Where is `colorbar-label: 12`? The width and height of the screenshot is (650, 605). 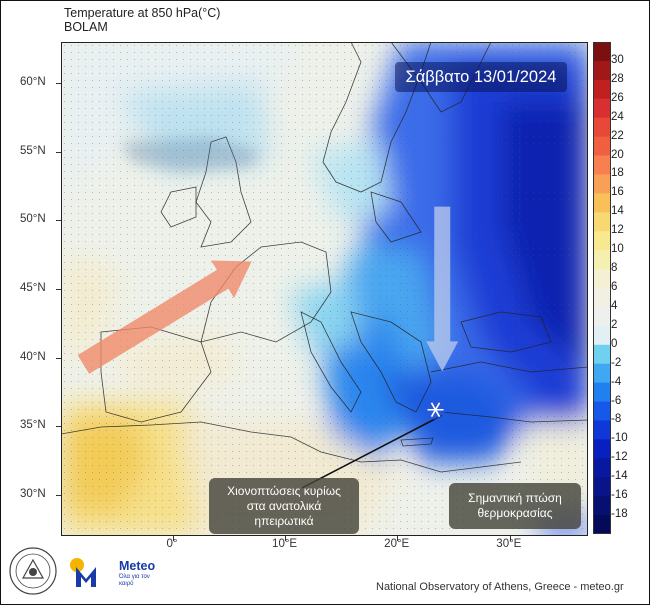 colorbar-label: 12 is located at coordinates (617, 230).